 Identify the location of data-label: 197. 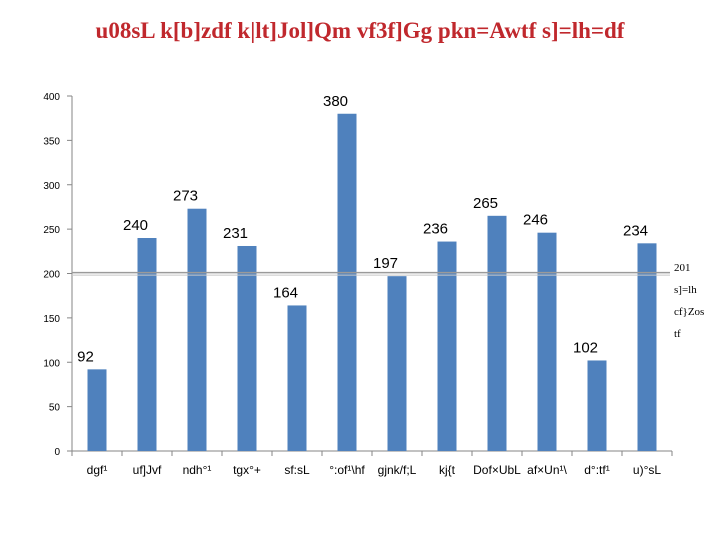
(385, 263).